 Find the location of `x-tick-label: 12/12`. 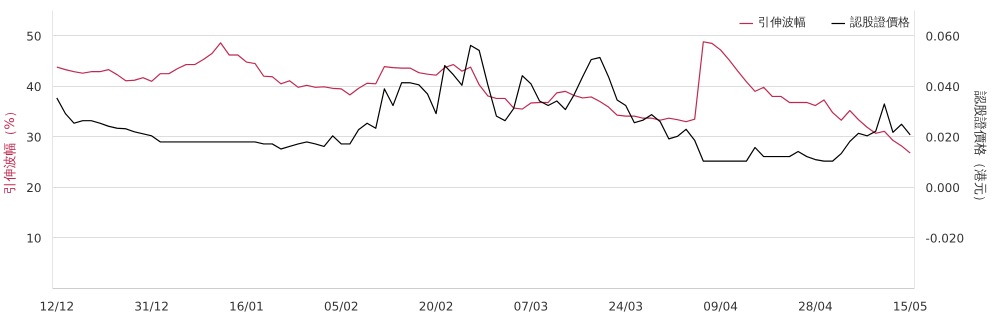

x-tick-label: 12/12 is located at coordinates (57, 307).